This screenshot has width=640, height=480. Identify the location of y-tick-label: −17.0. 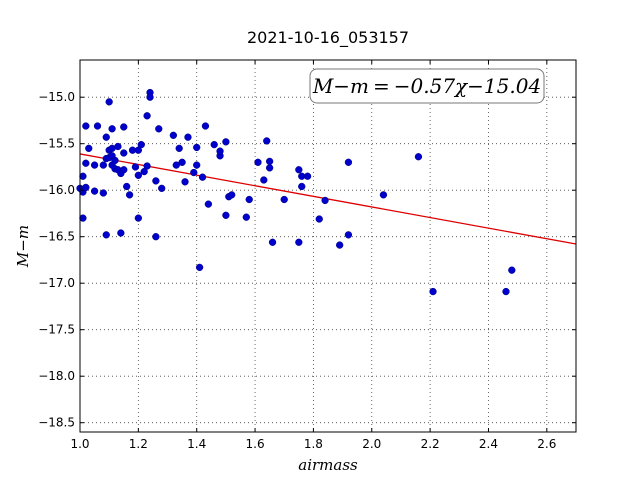
(56, 283).